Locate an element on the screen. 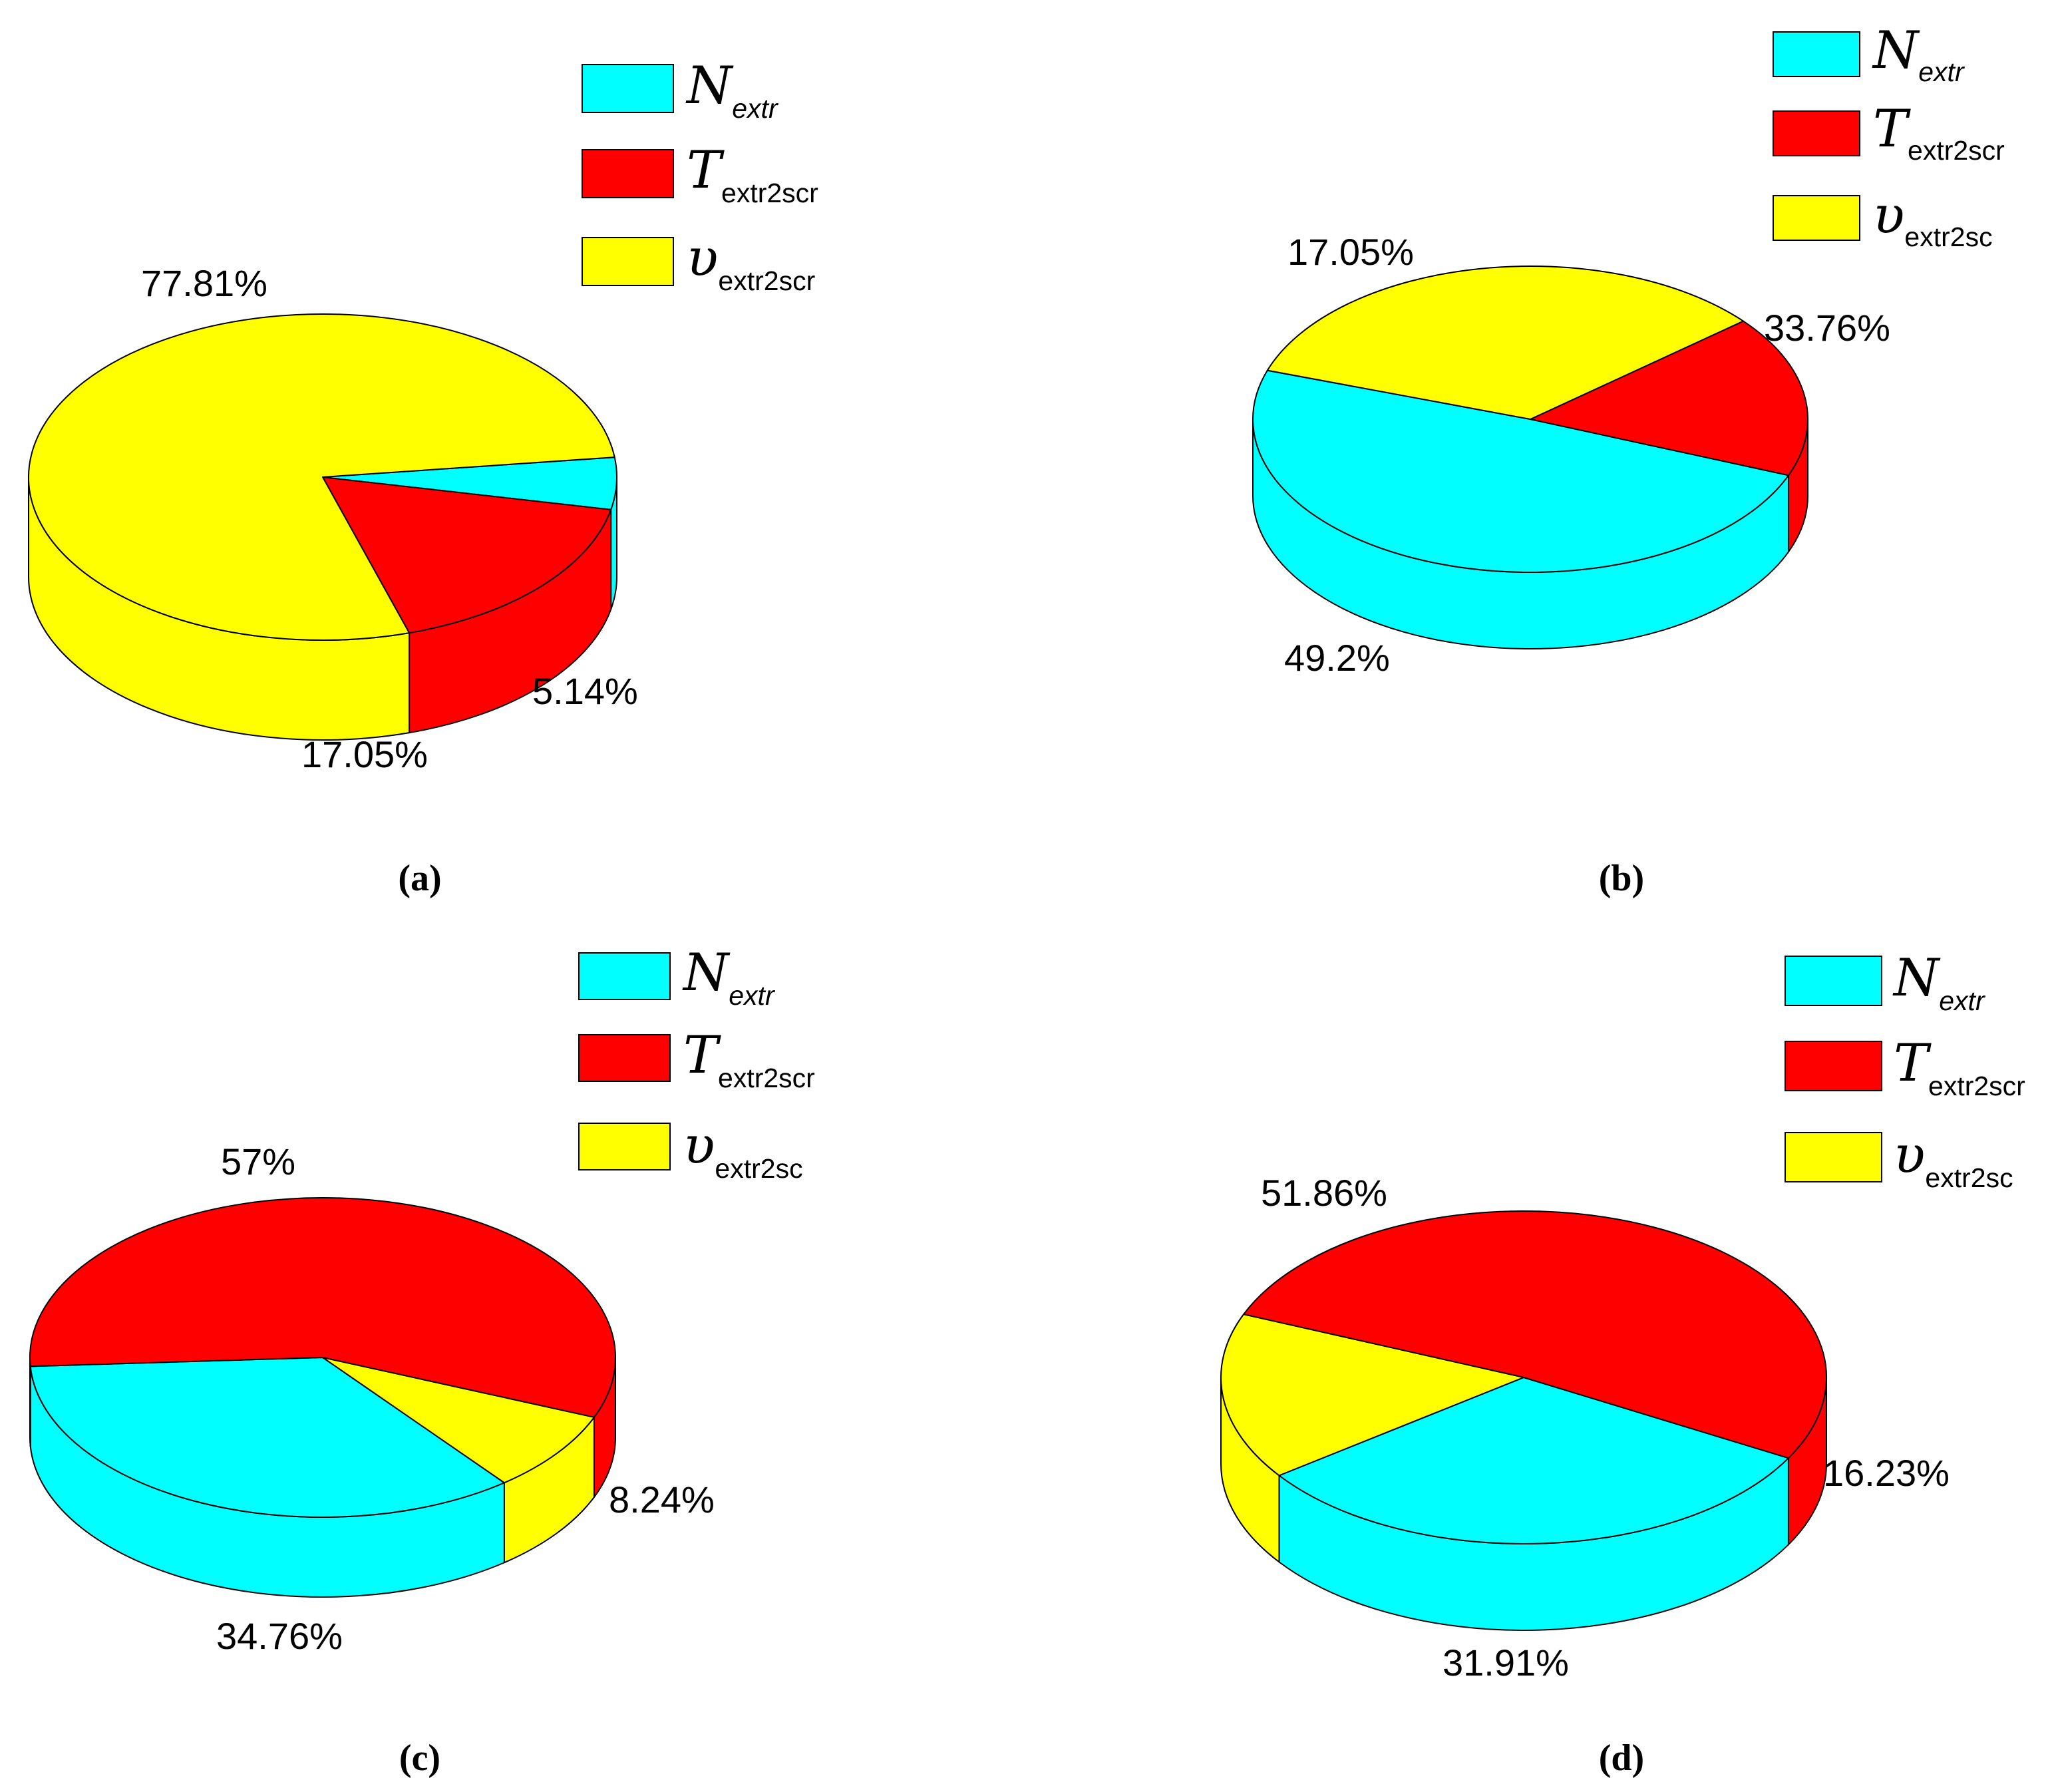 Image resolution: width=2050 pixels, height=1792 pixels. legend-c-t: Textr2scr is located at coordinates (696, 1059).